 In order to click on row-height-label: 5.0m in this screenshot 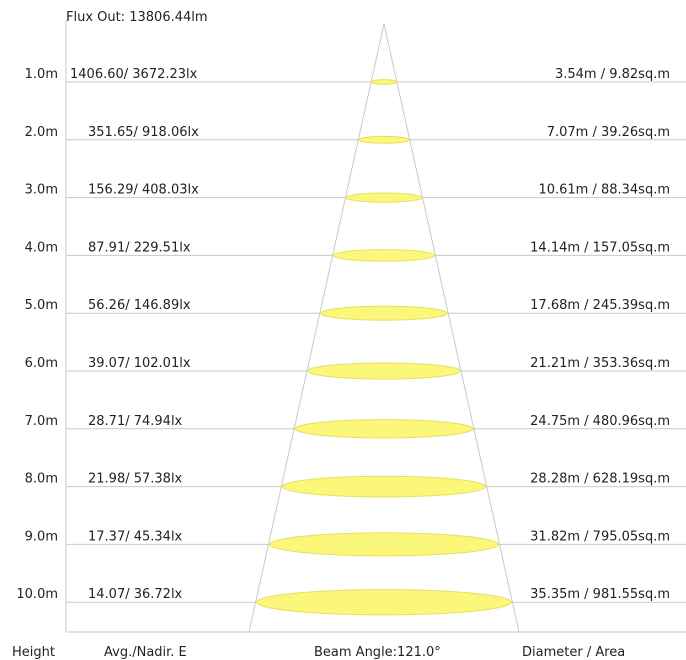, I will do `click(41, 305)`.